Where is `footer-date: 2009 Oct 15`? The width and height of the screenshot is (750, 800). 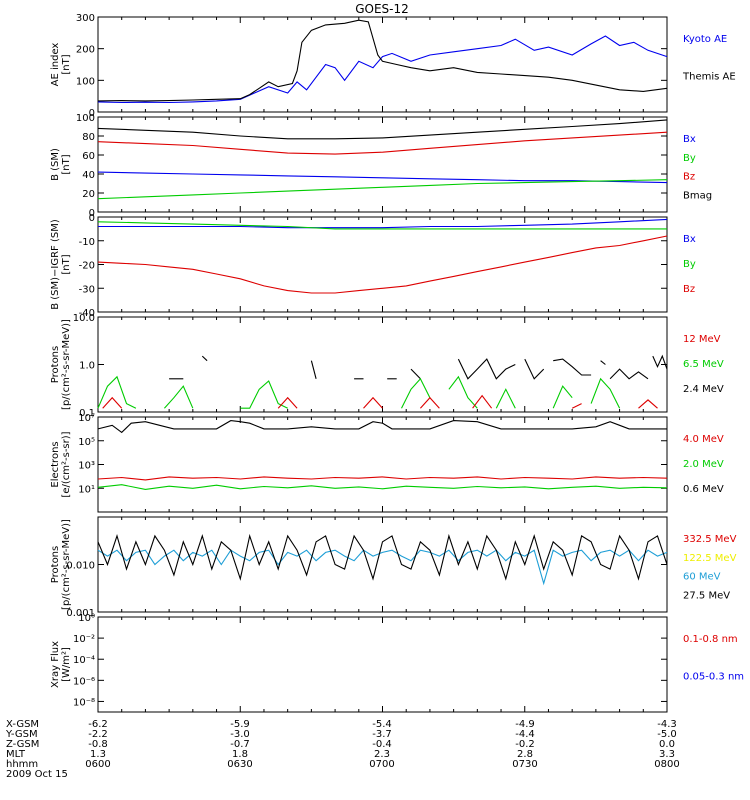 footer-date: 2009 Oct 15 is located at coordinates (37, 774).